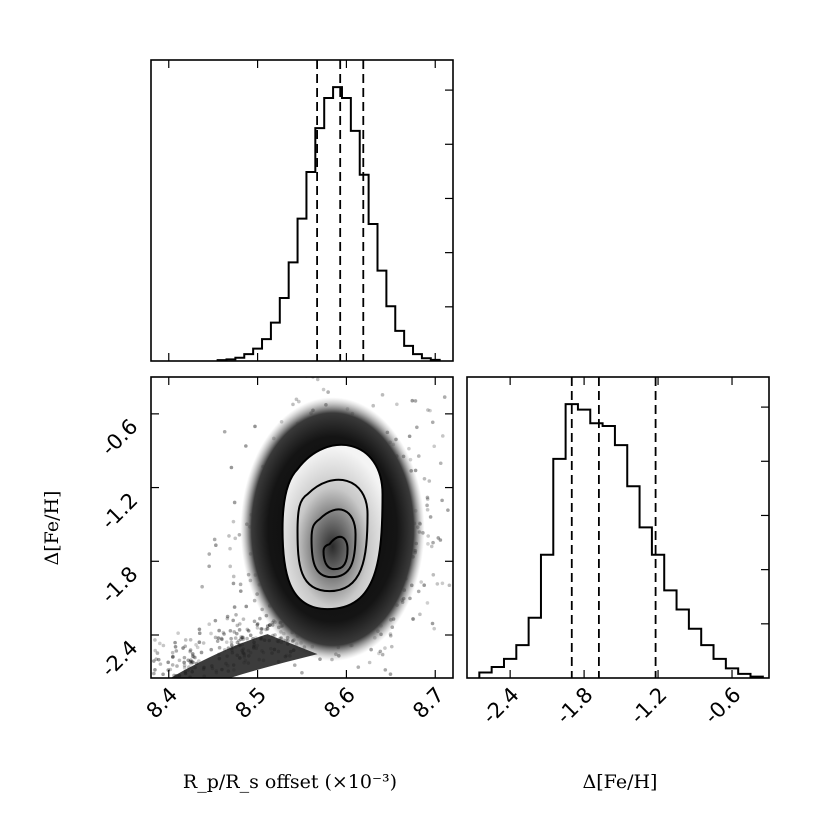 The image size is (830, 830). I want to click on x-tick-label: 8.4, so click(162, 703).